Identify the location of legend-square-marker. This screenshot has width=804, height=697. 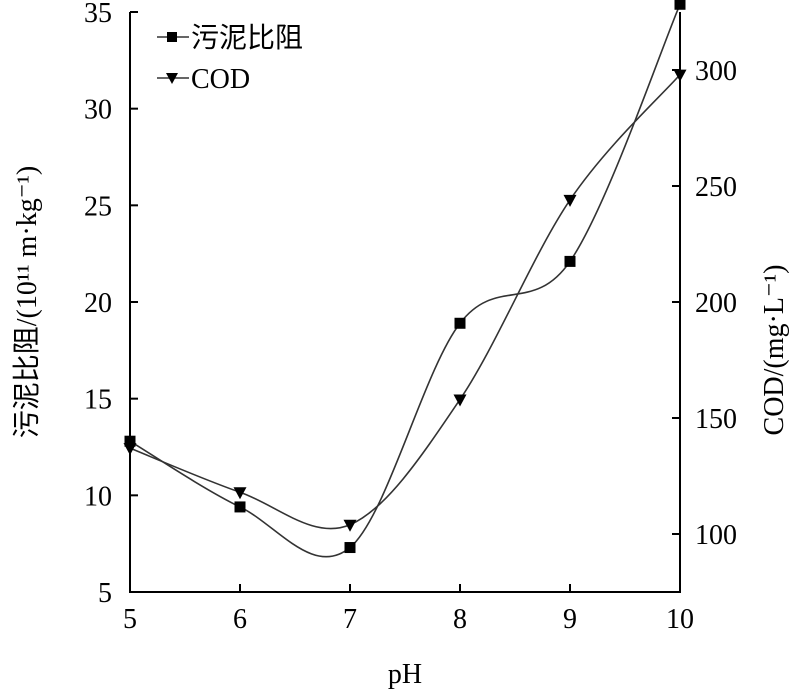
(172, 37).